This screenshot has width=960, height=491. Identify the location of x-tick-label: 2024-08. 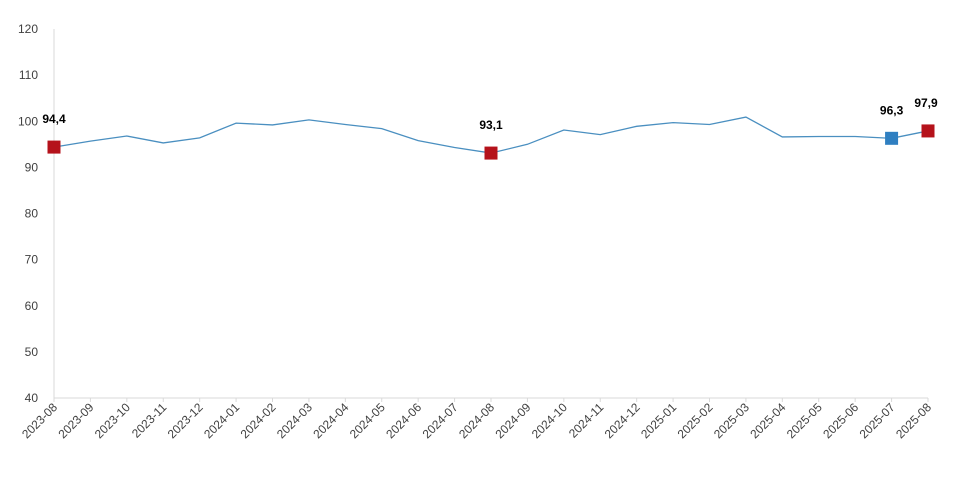
(476, 420).